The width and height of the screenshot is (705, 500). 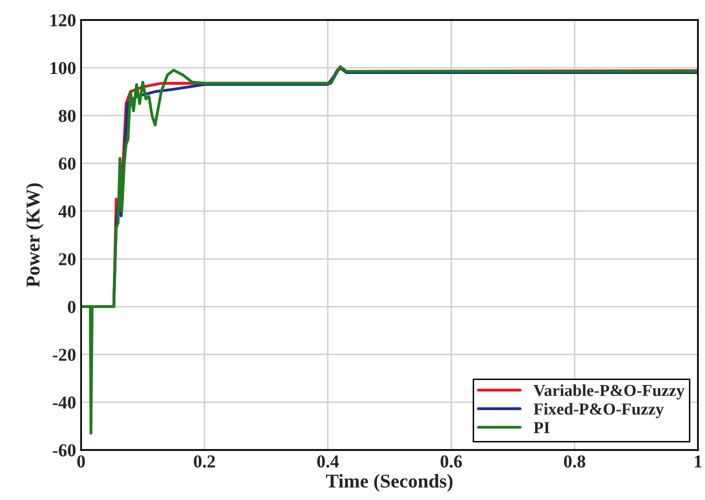 I want to click on x-tick-label: 0.8, so click(x=575, y=461).